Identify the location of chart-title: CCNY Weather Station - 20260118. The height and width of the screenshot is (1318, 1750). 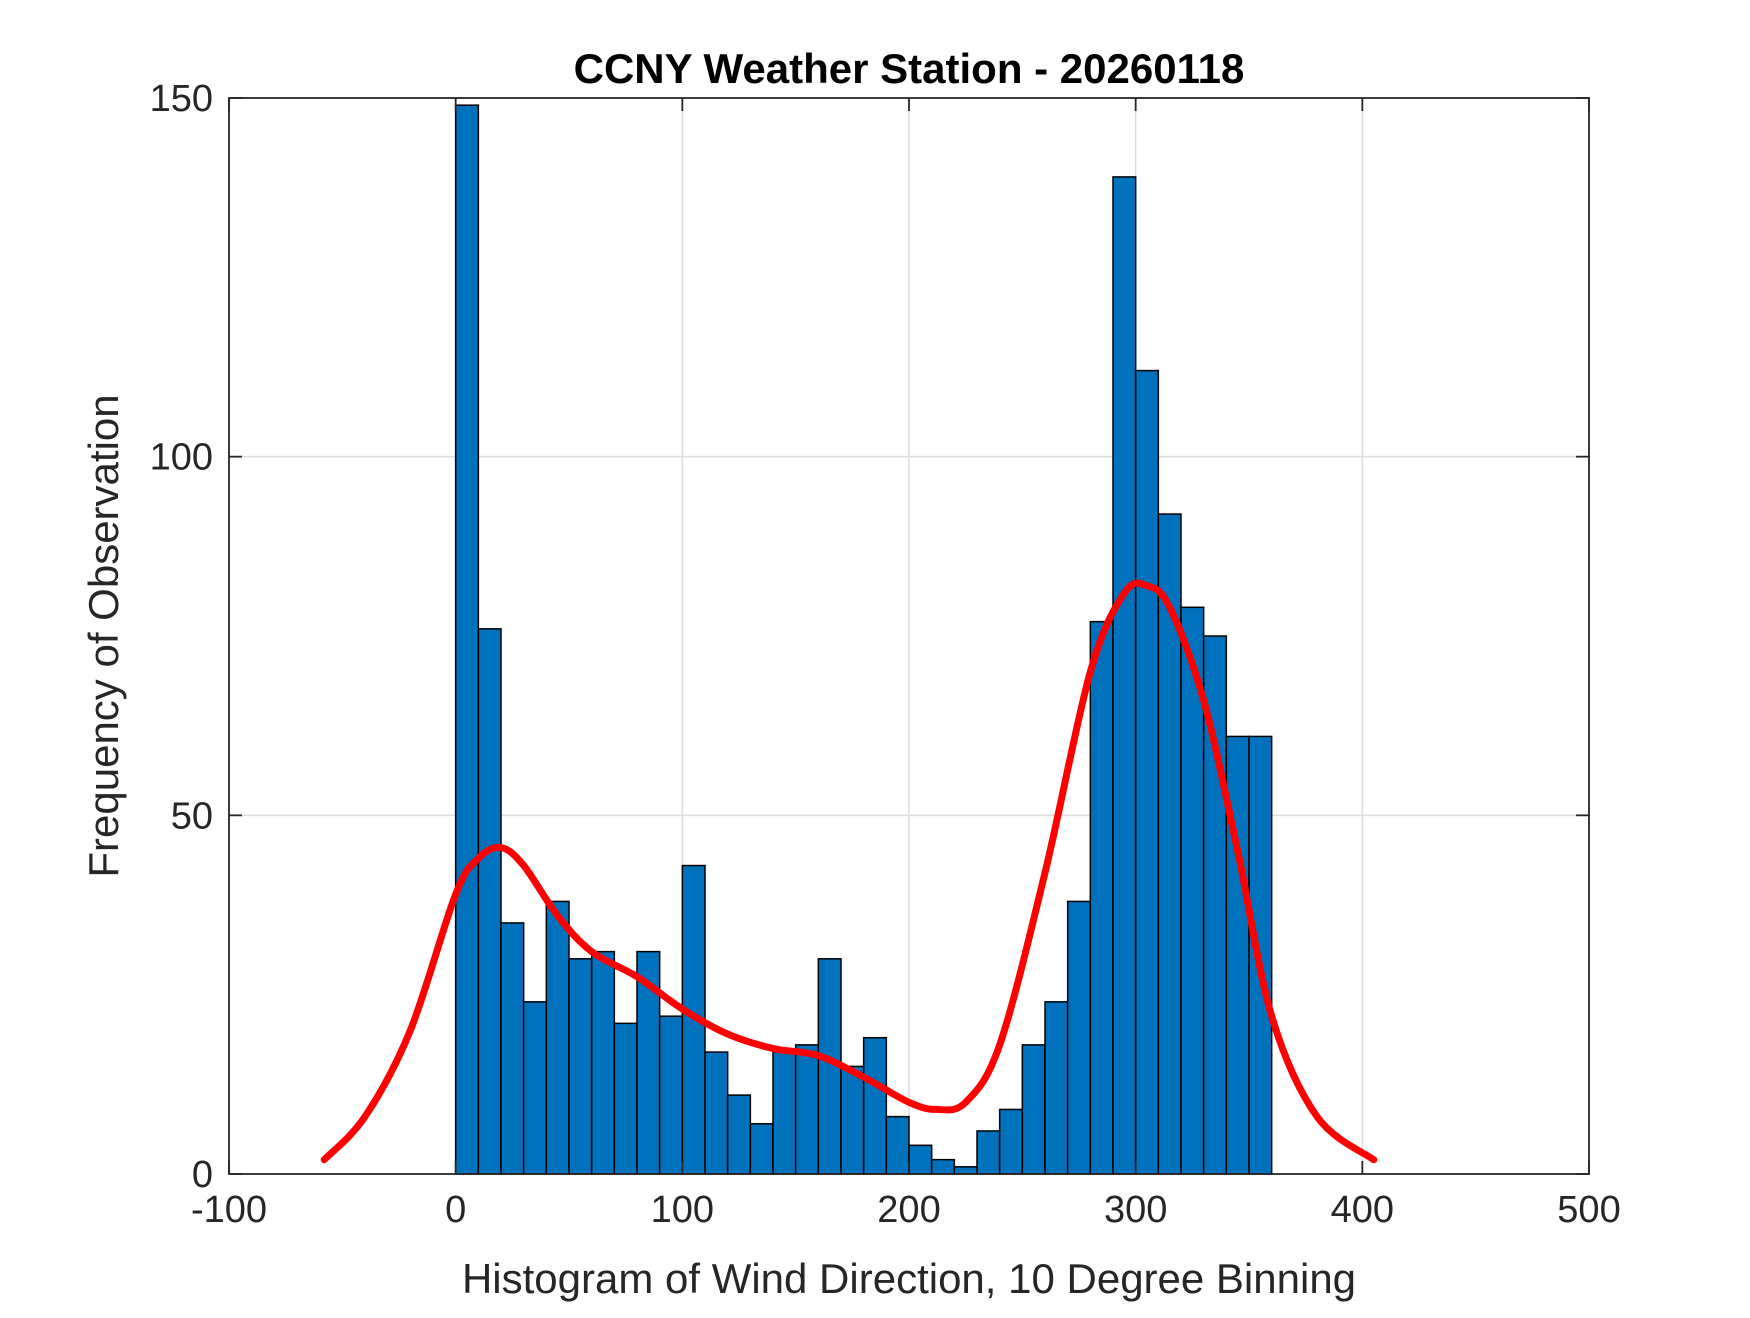
(909, 68).